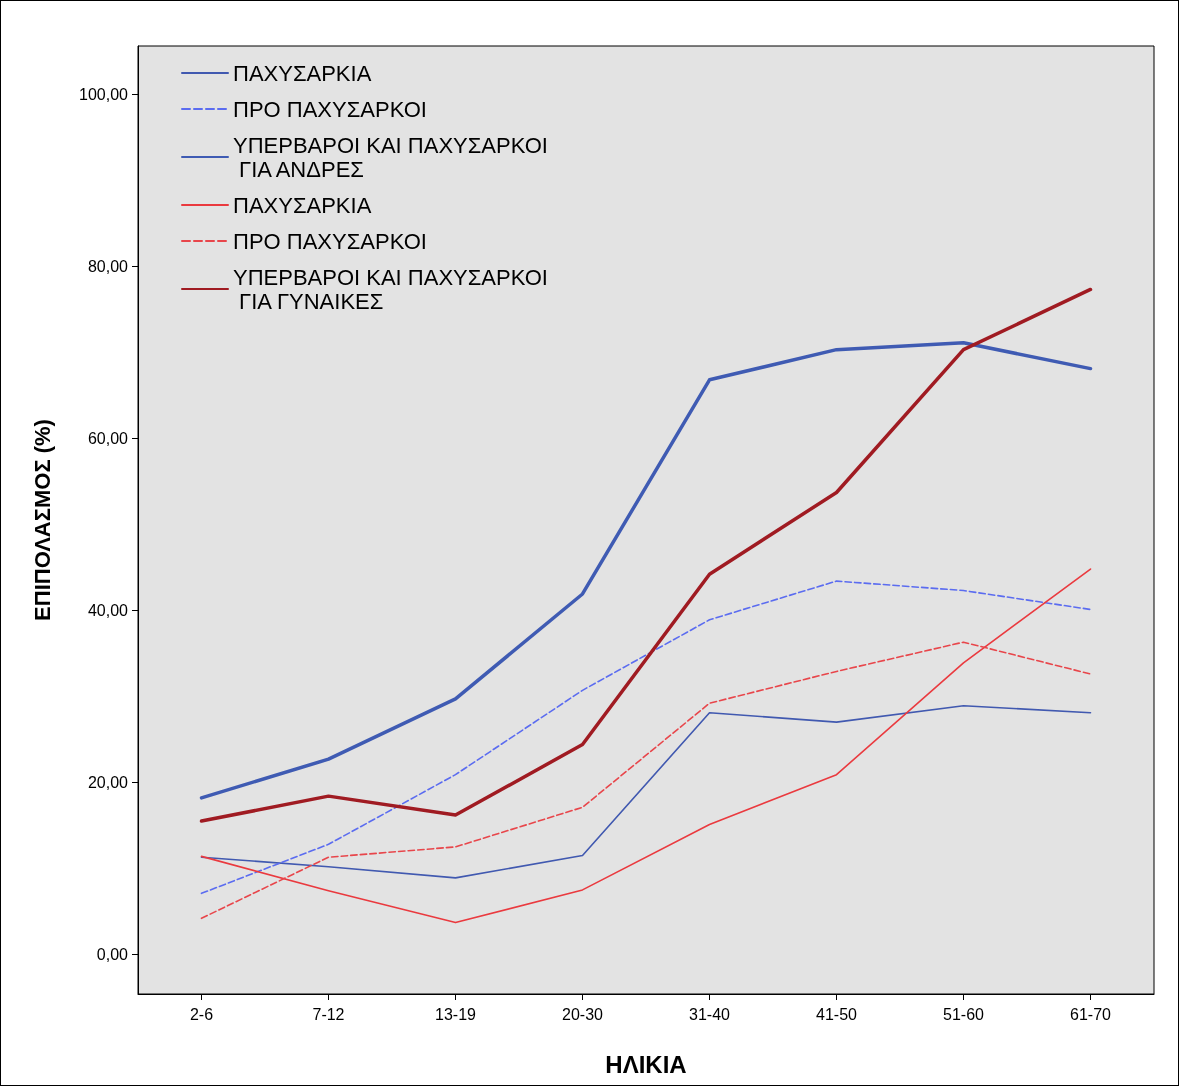 This screenshot has height=1086, width=1179. What do you see at coordinates (710, 1014) in the screenshot?
I see `x-tick-label: 31-40` at bounding box center [710, 1014].